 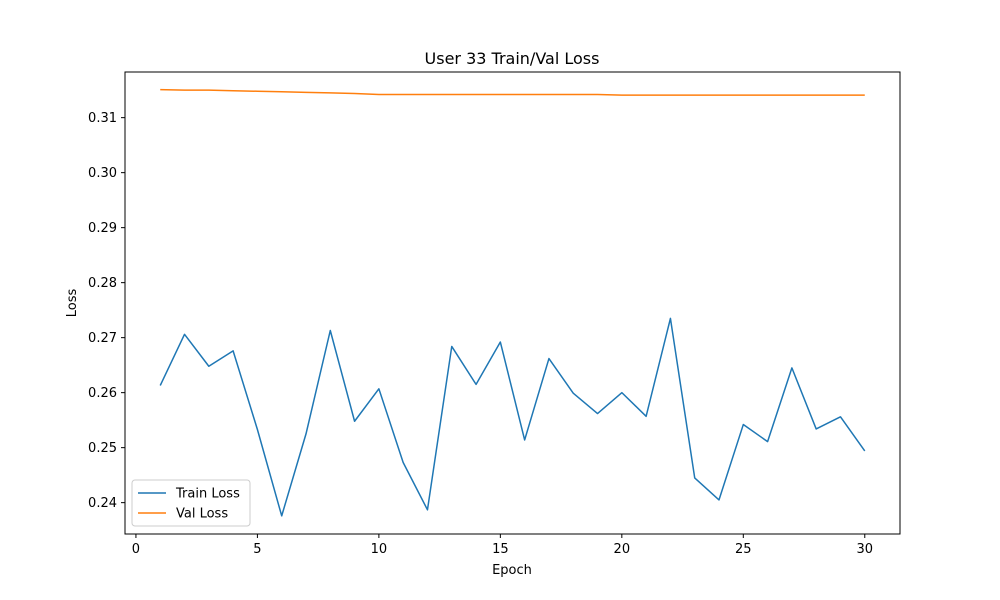 What do you see at coordinates (622, 549) in the screenshot?
I see `x-tick-label: 20` at bounding box center [622, 549].